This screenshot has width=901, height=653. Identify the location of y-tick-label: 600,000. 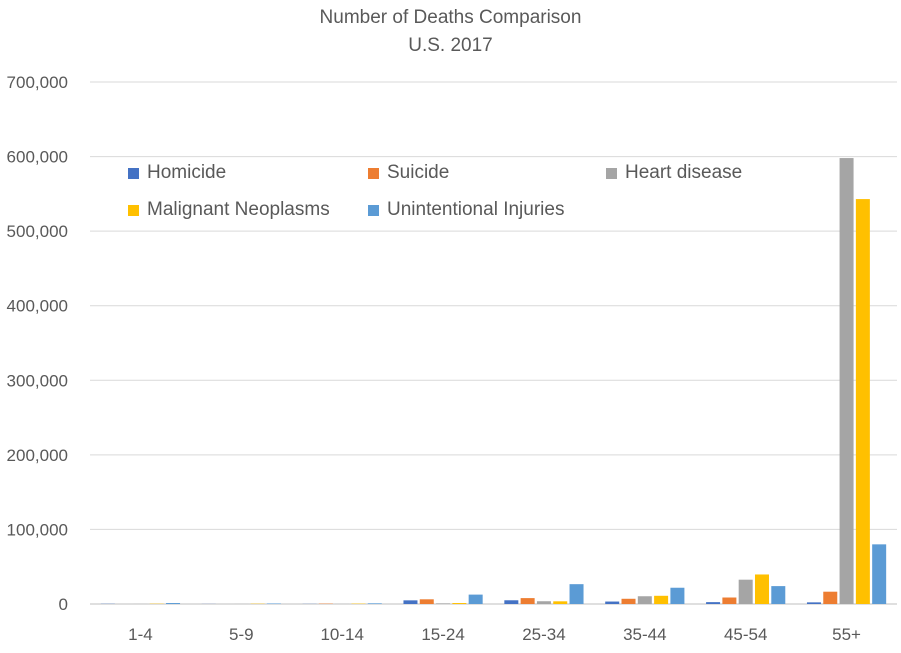
(37, 157).